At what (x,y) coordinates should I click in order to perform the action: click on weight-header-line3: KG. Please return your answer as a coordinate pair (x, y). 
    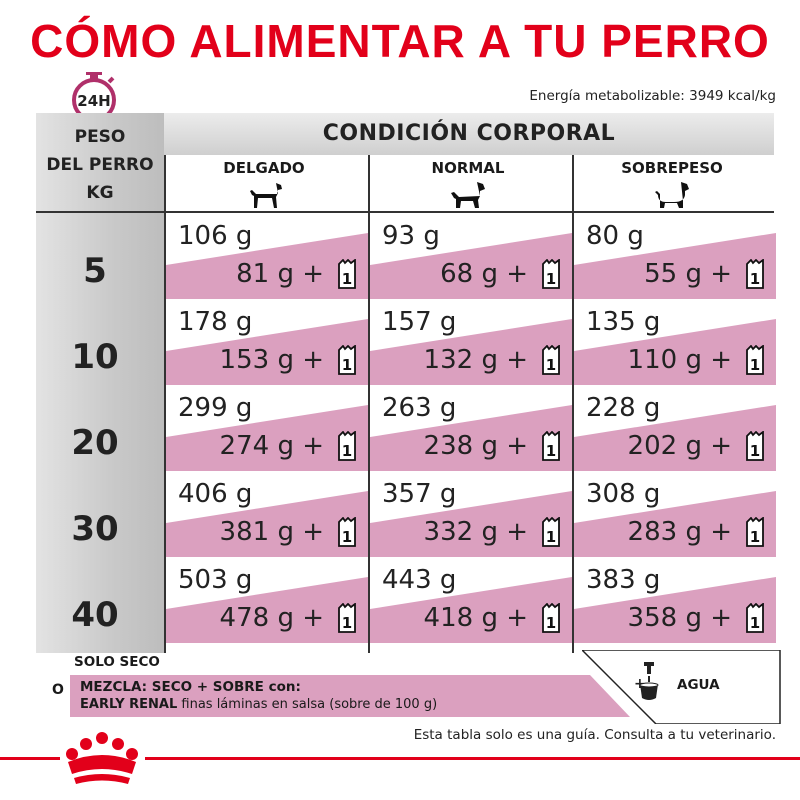
    Looking at the image, I should click on (100, 193).